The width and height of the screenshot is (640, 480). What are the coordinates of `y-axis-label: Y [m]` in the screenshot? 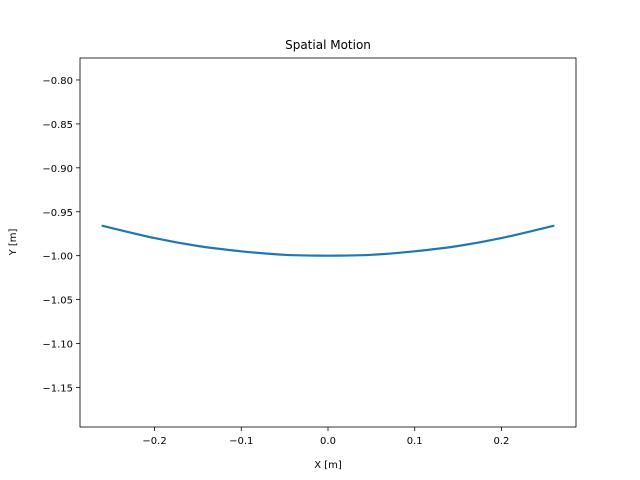 It's located at (13, 242).